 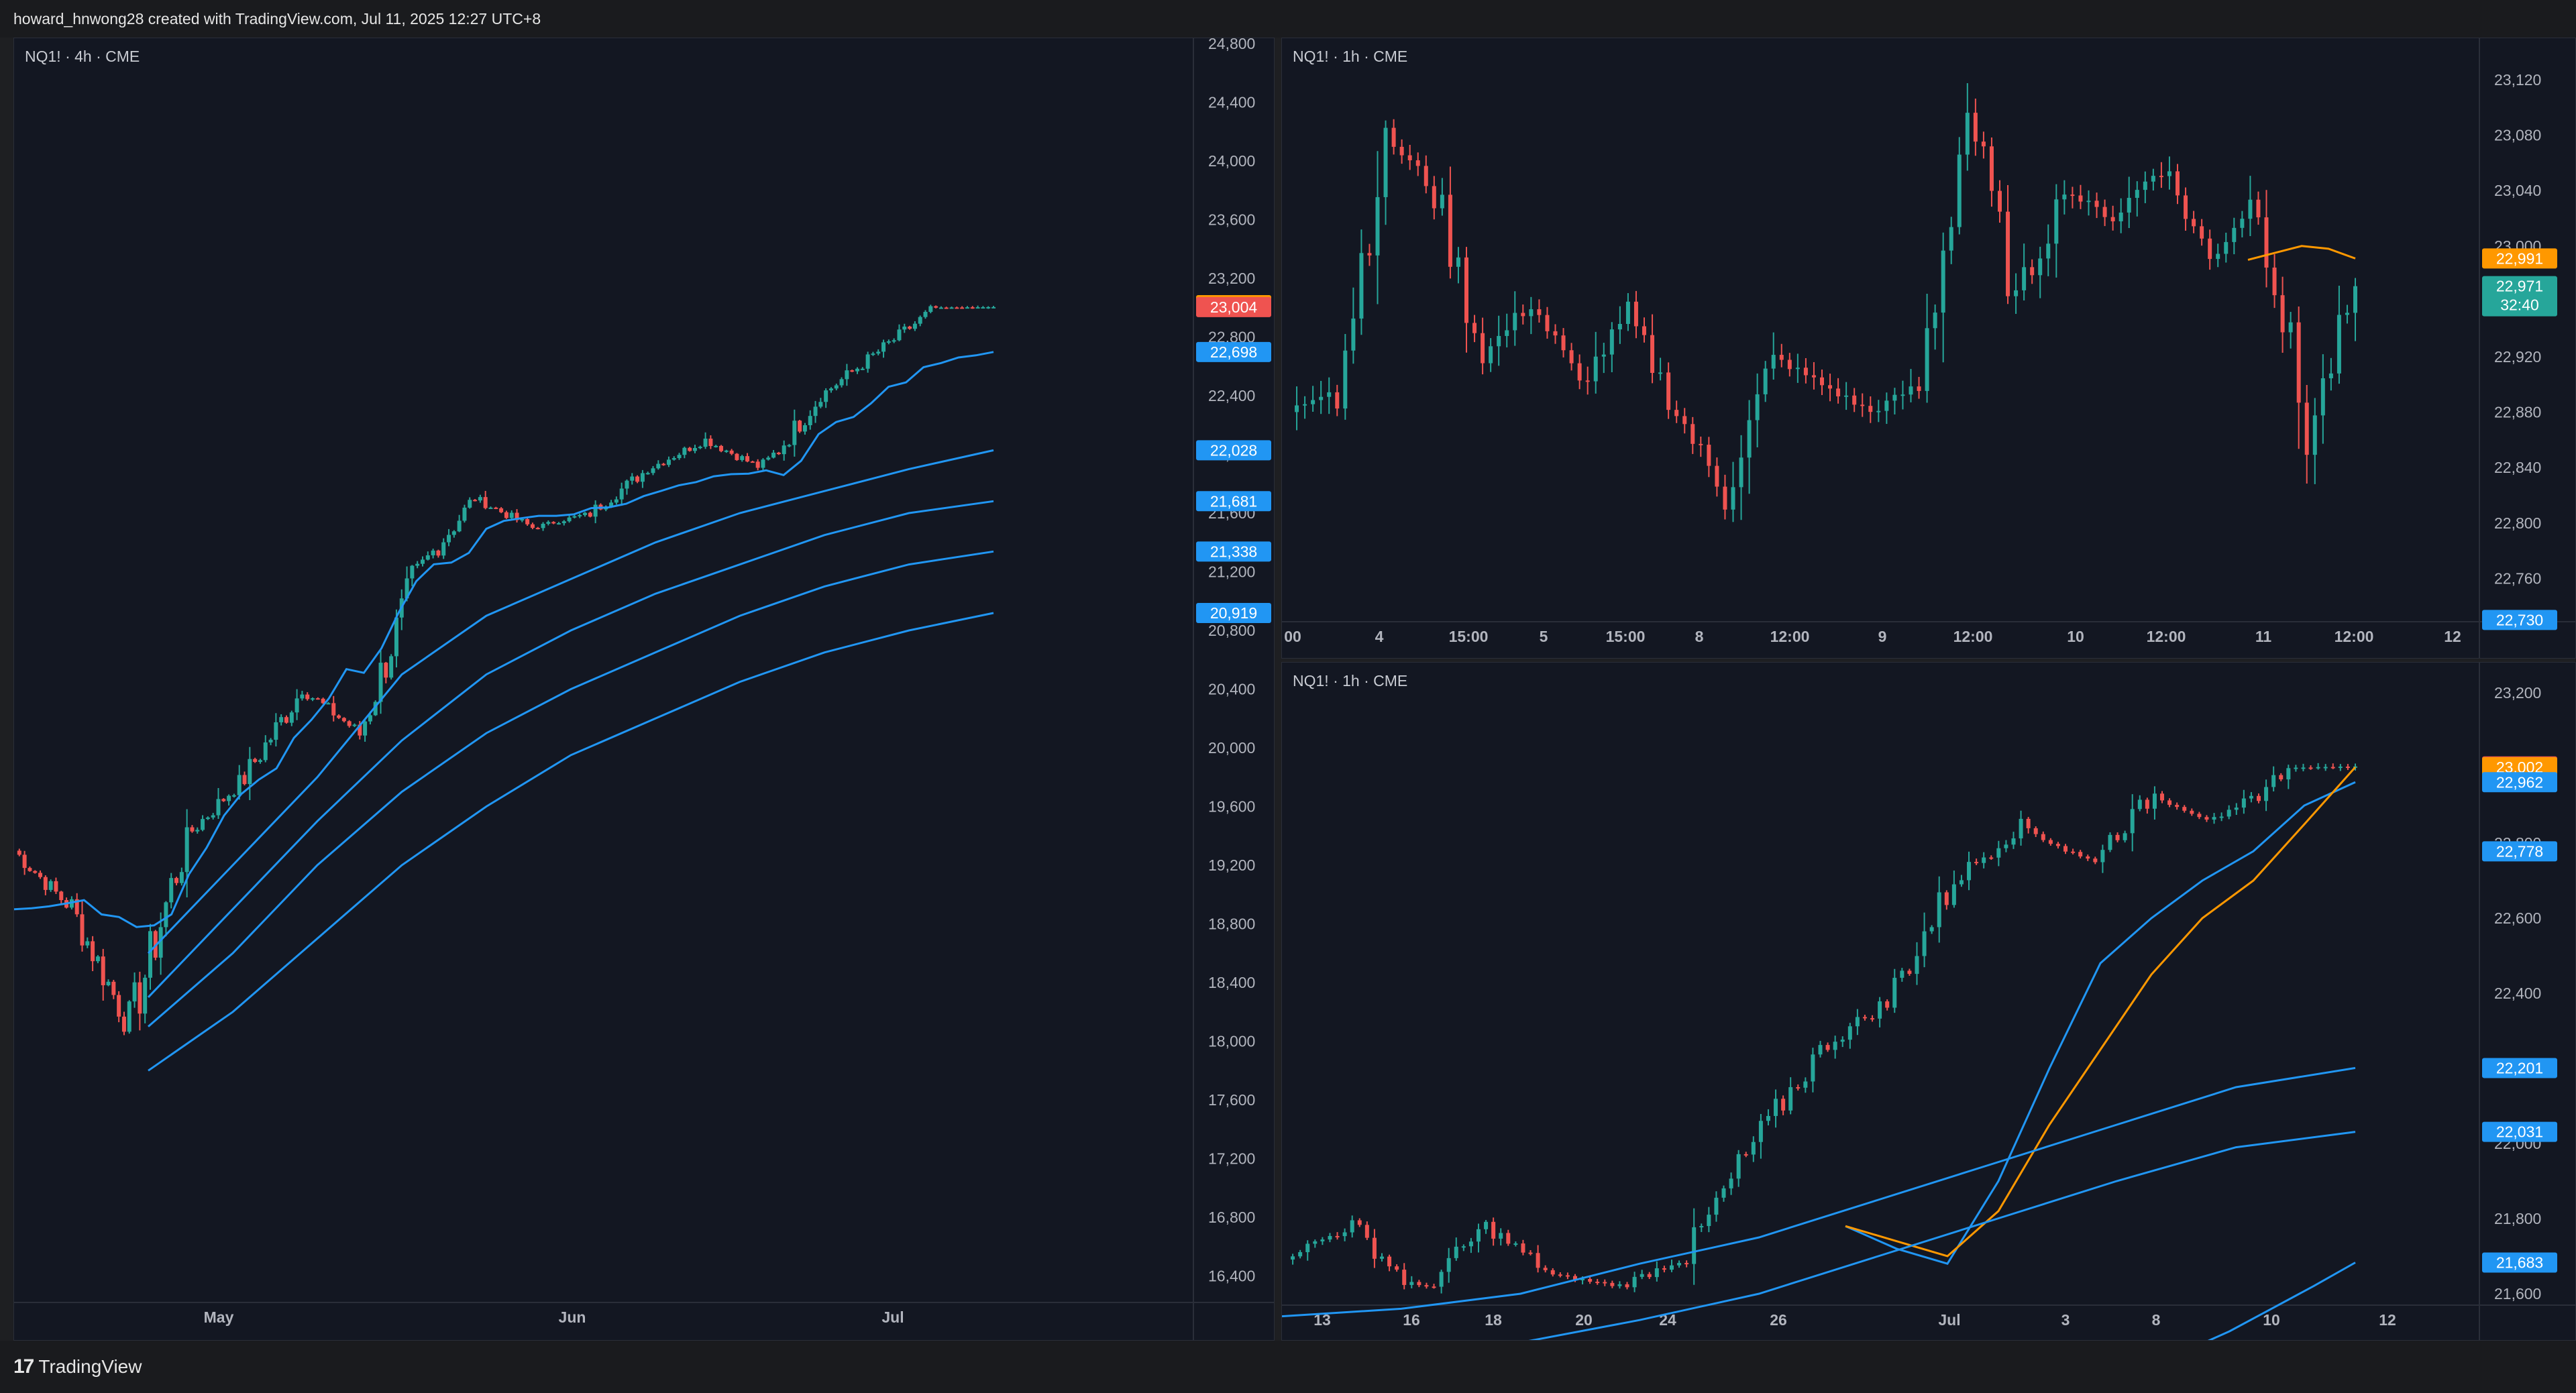 I want to click on price-tick-label: 23,120, so click(x=2517, y=80).